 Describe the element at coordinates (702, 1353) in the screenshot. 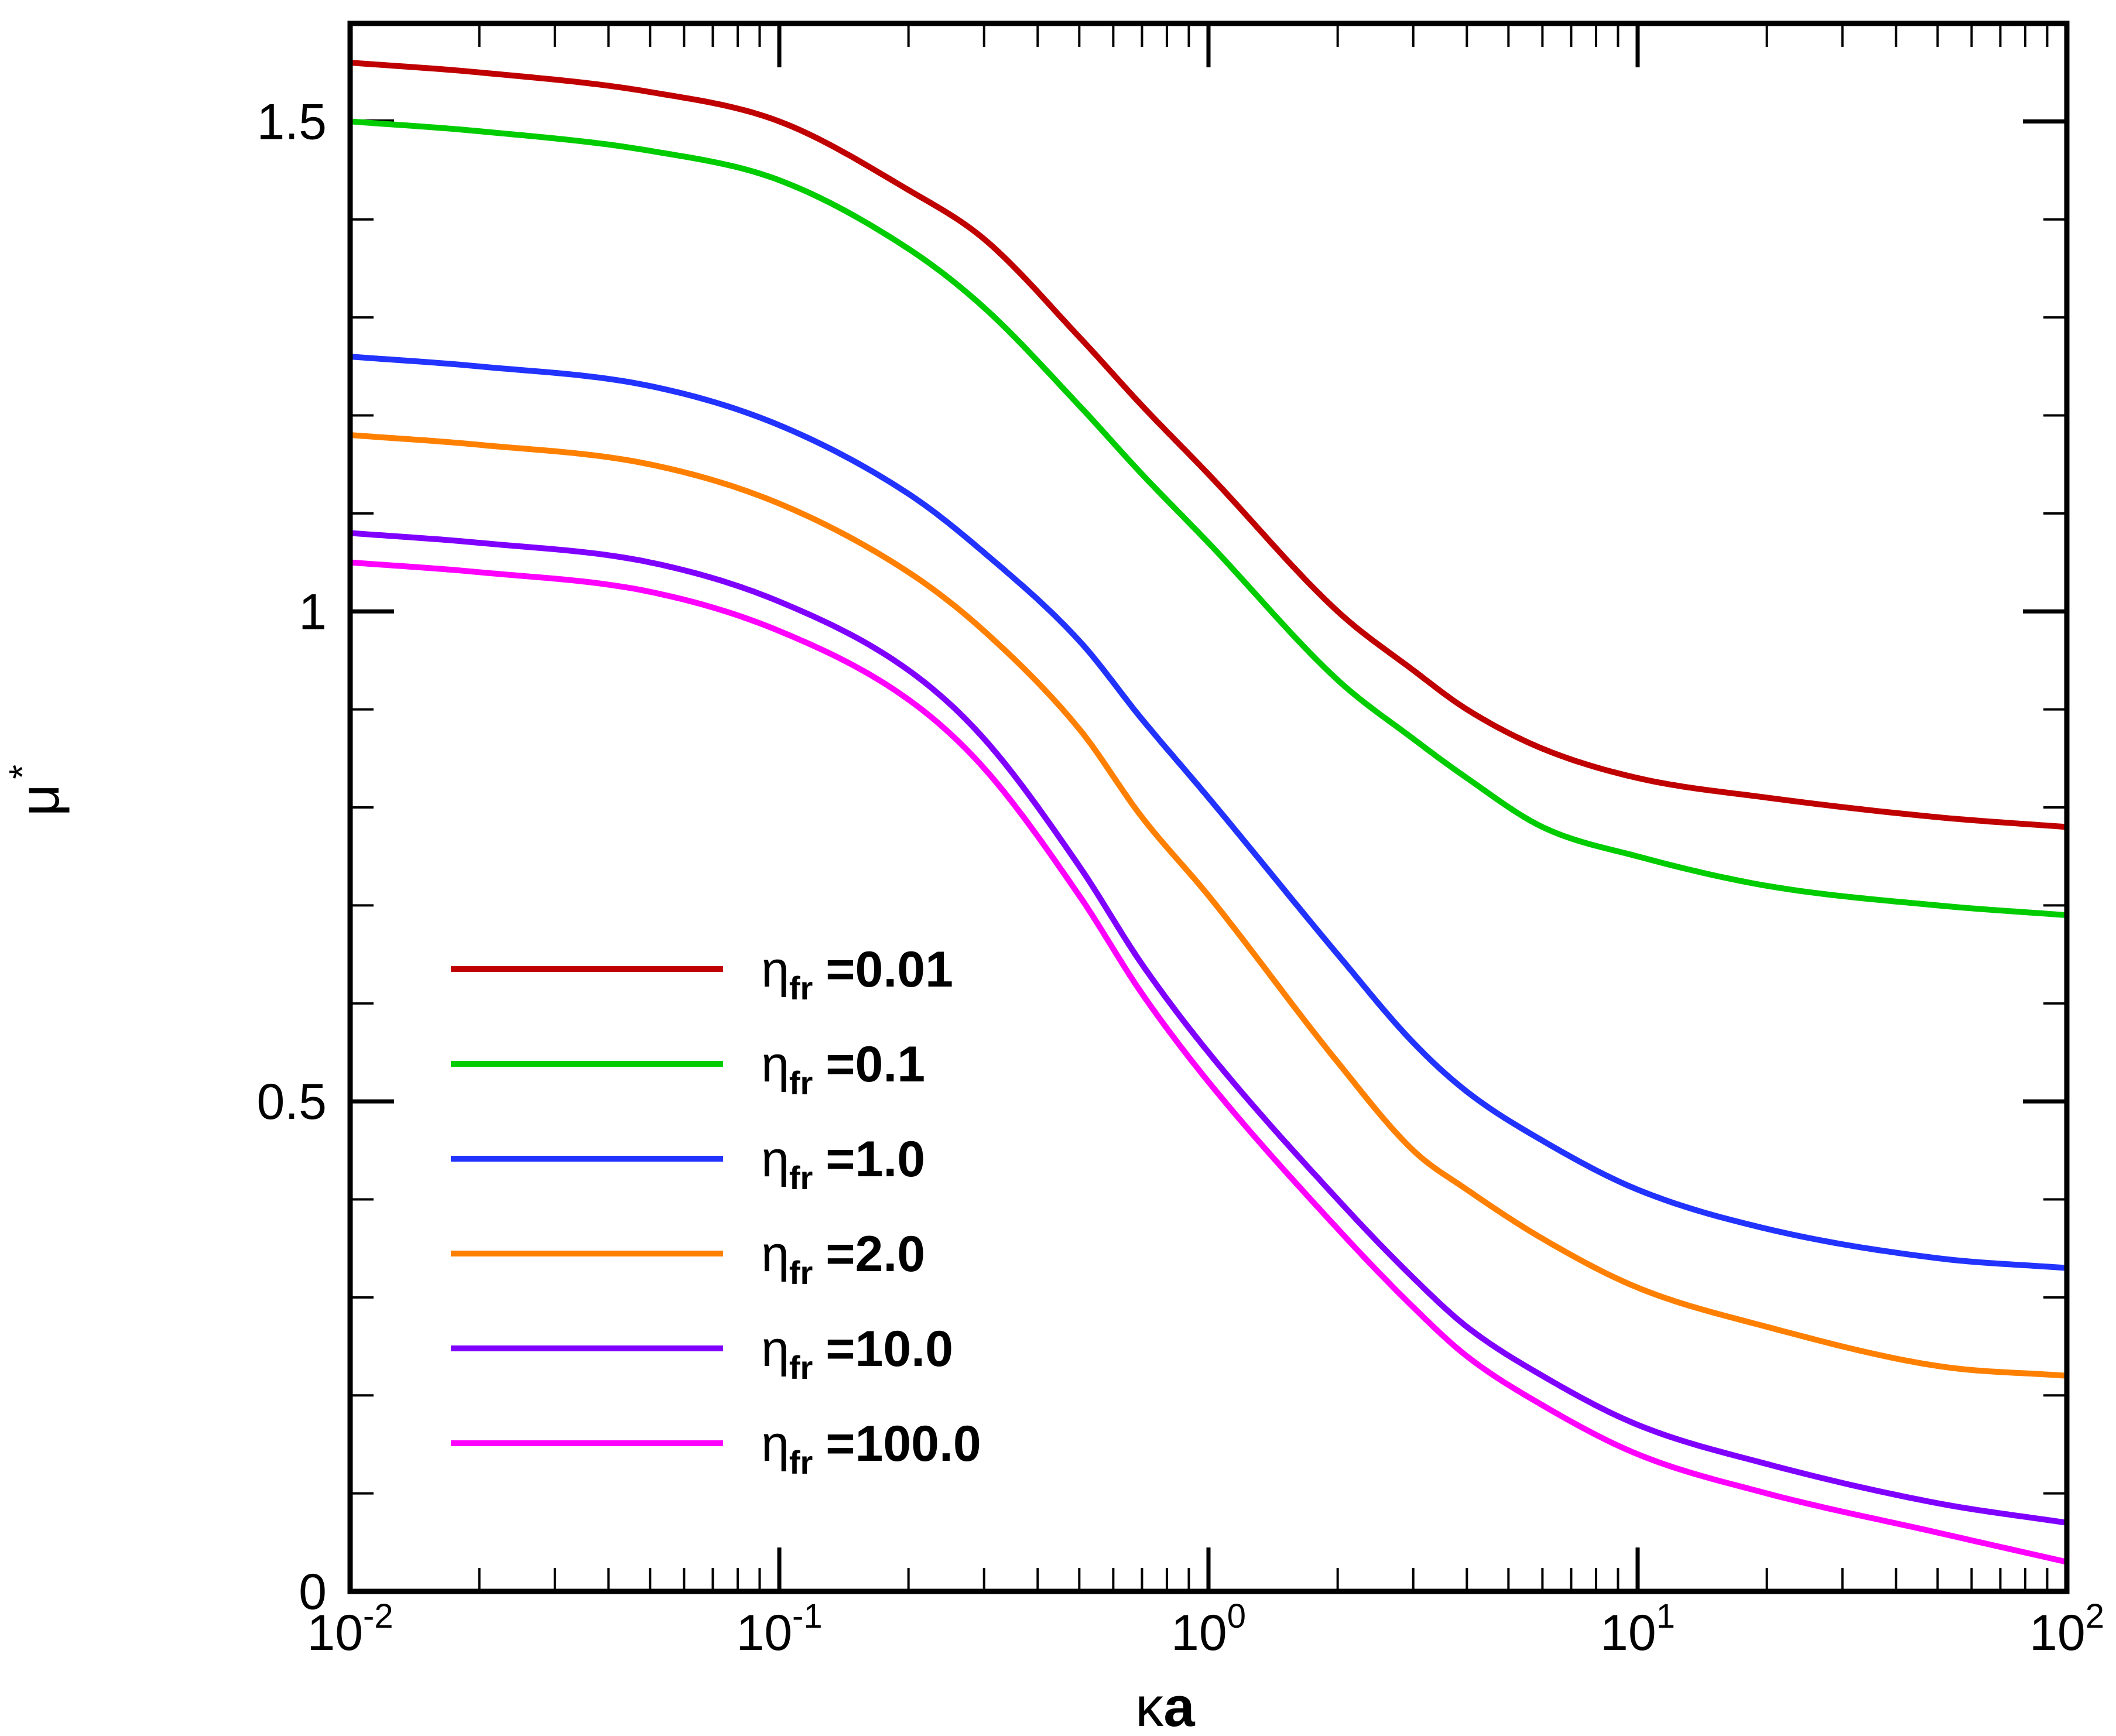

I see `legend-item: ηfr =10.0` at that location.